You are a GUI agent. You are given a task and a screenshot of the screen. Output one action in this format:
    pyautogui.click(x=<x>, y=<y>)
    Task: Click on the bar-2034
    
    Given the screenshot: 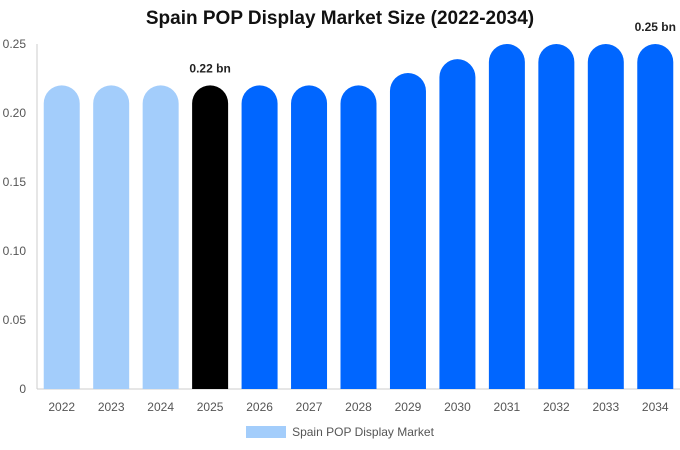 What is the action you would take?
    pyautogui.click(x=655, y=216)
    